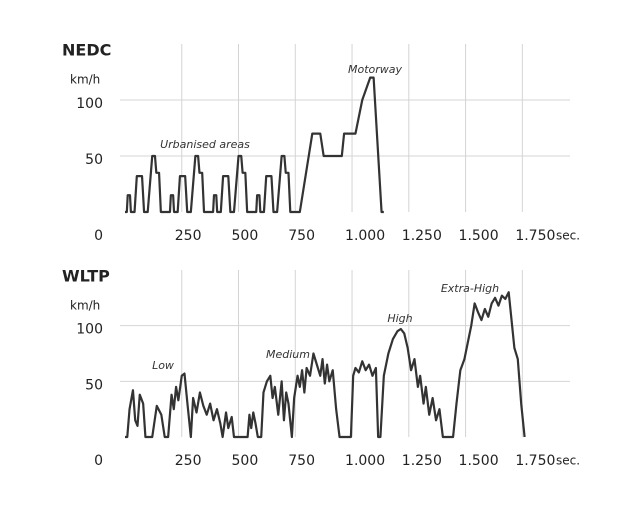  I want to click on annotation: High, so click(399, 318).